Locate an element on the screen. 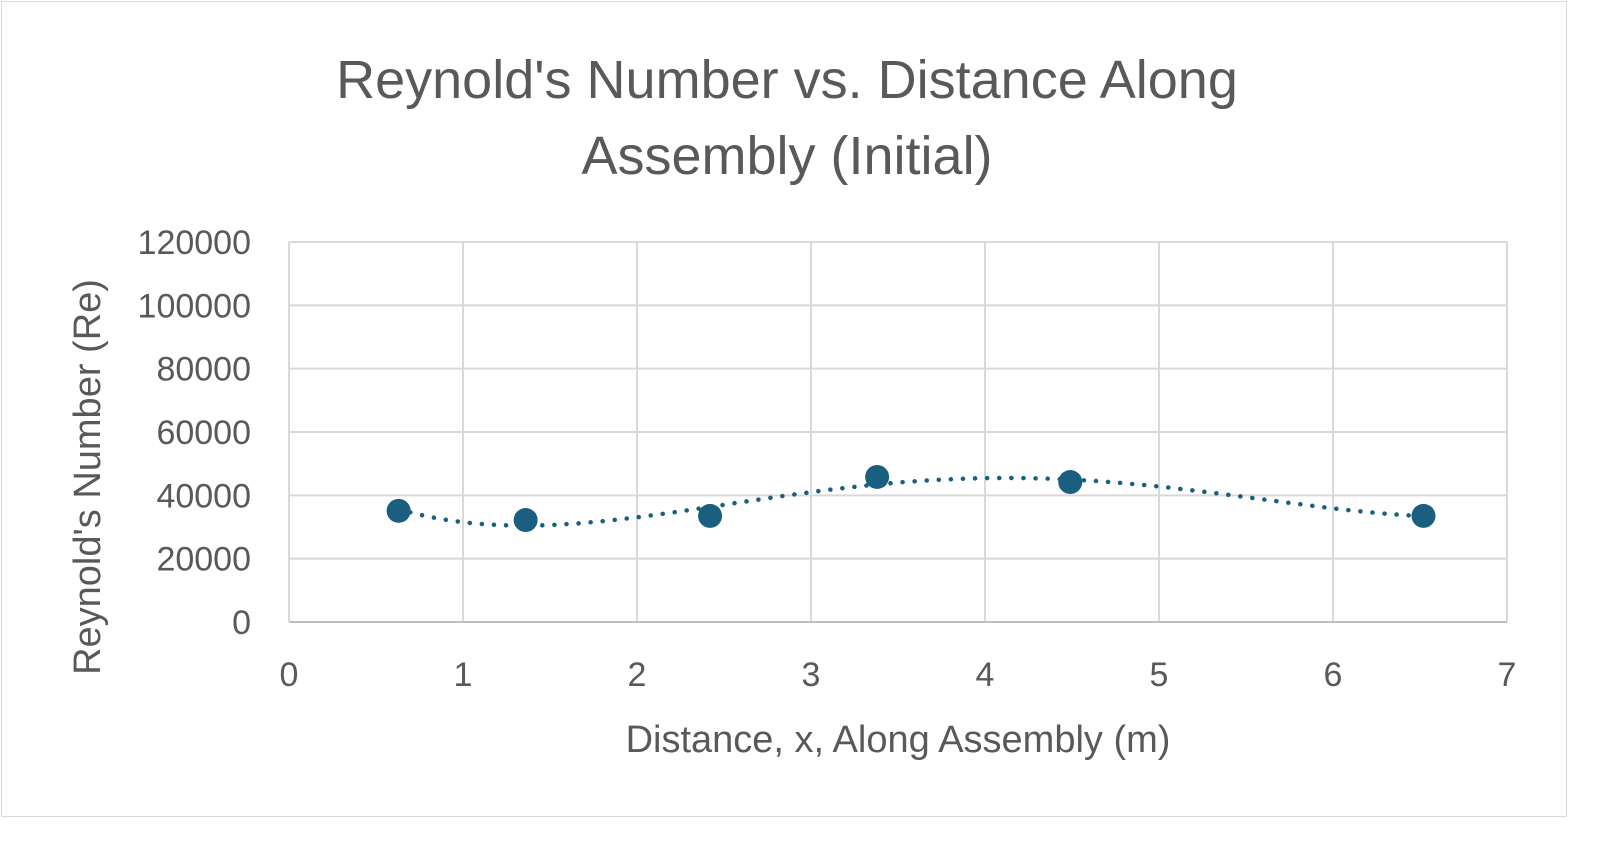  svg-text: 120000 is located at coordinates (194, 243).